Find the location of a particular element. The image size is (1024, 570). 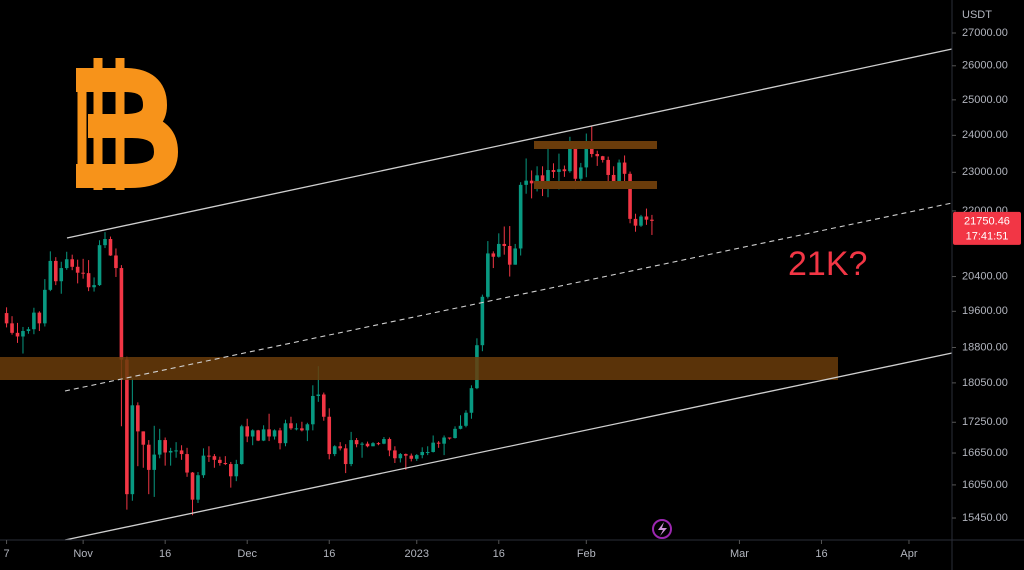

y-tick-label: 19600.00 is located at coordinates (985, 311).